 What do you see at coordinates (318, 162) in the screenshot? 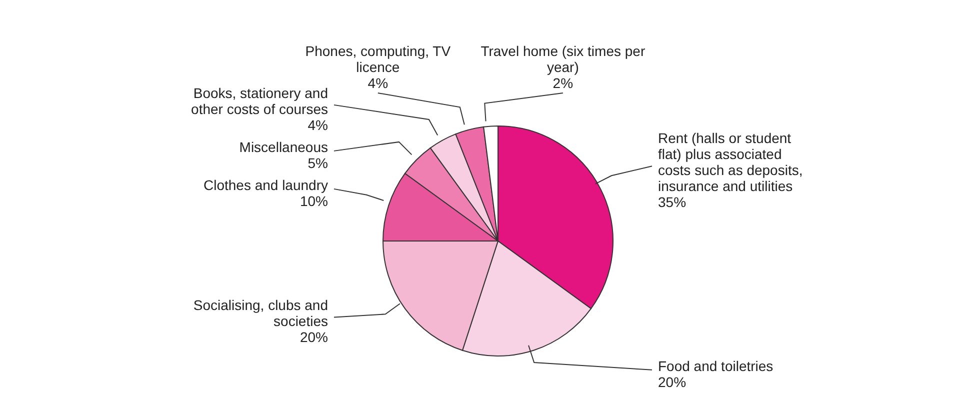
I see `data-label: 5%` at bounding box center [318, 162].